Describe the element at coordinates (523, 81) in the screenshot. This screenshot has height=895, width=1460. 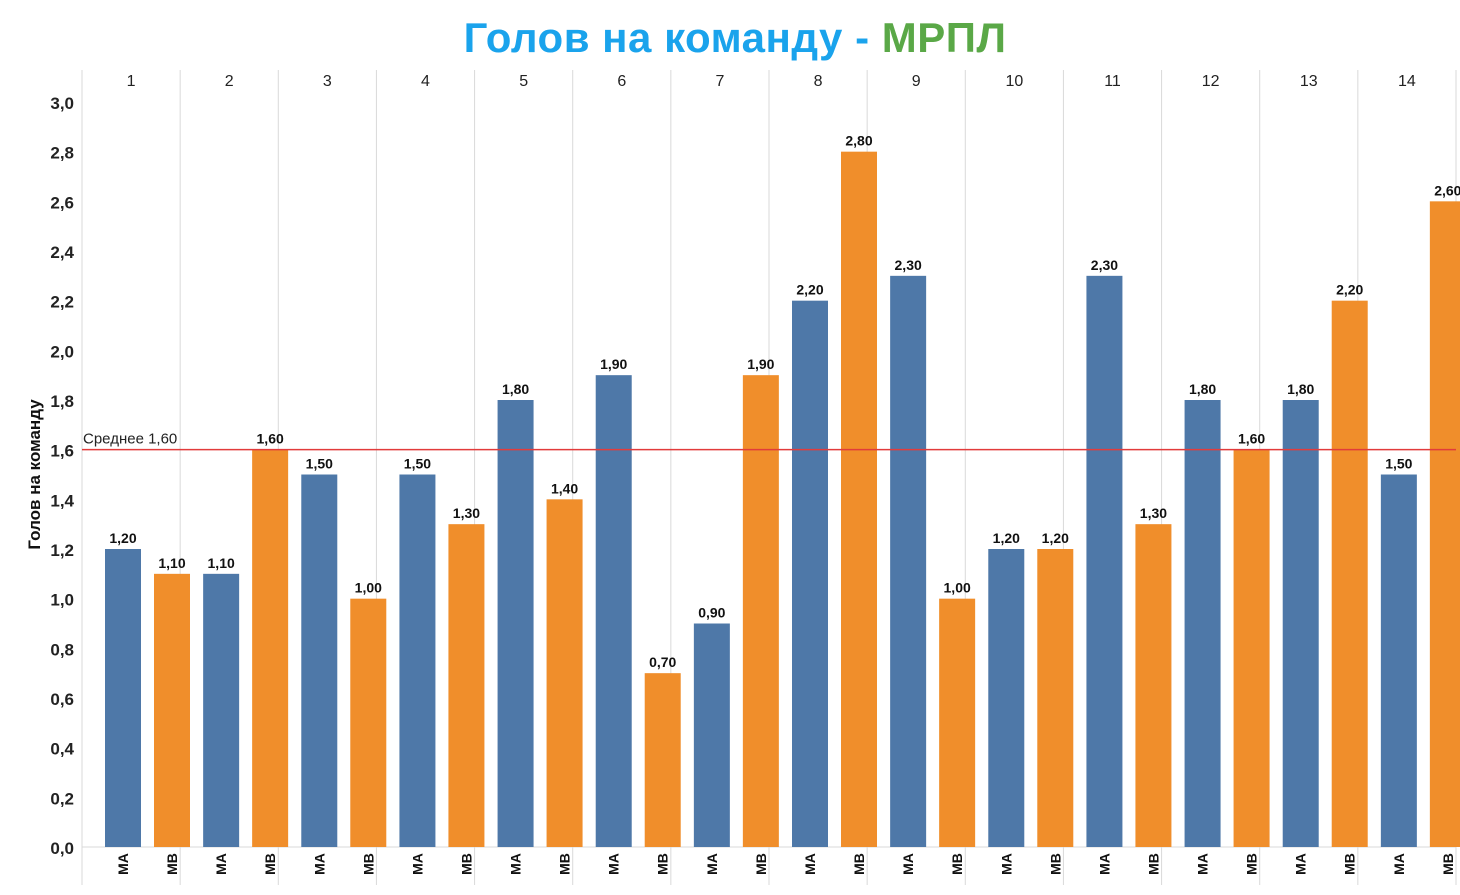
I see `group-label: 5` at that location.